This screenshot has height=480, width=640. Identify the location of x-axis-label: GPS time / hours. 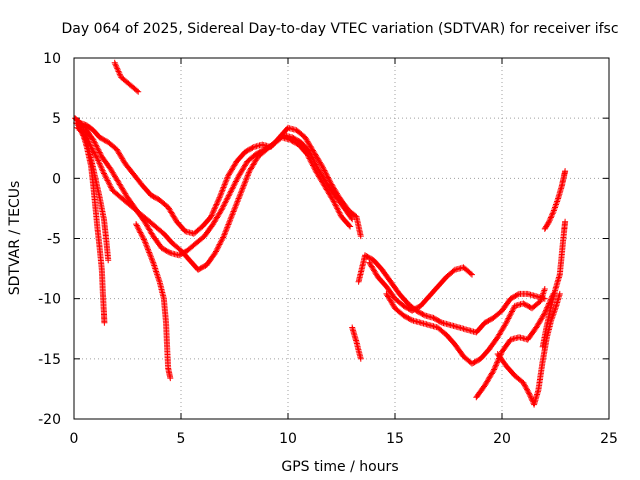
(339, 467).